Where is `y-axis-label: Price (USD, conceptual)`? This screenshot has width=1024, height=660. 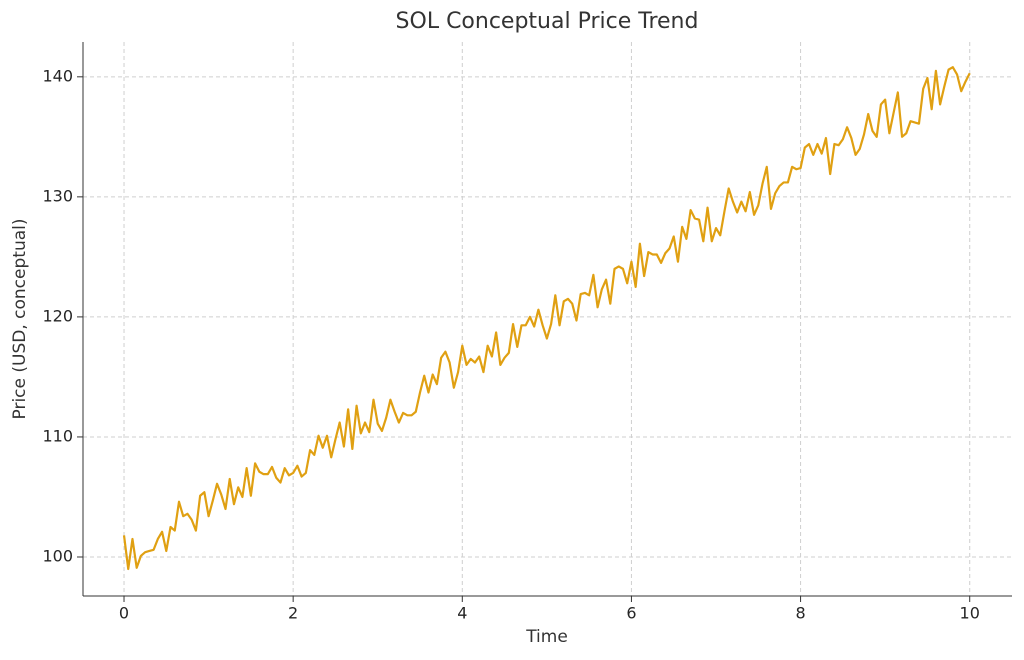 y-axis-label: Price (USD, conceptual) is located at coordinates (20, 319).